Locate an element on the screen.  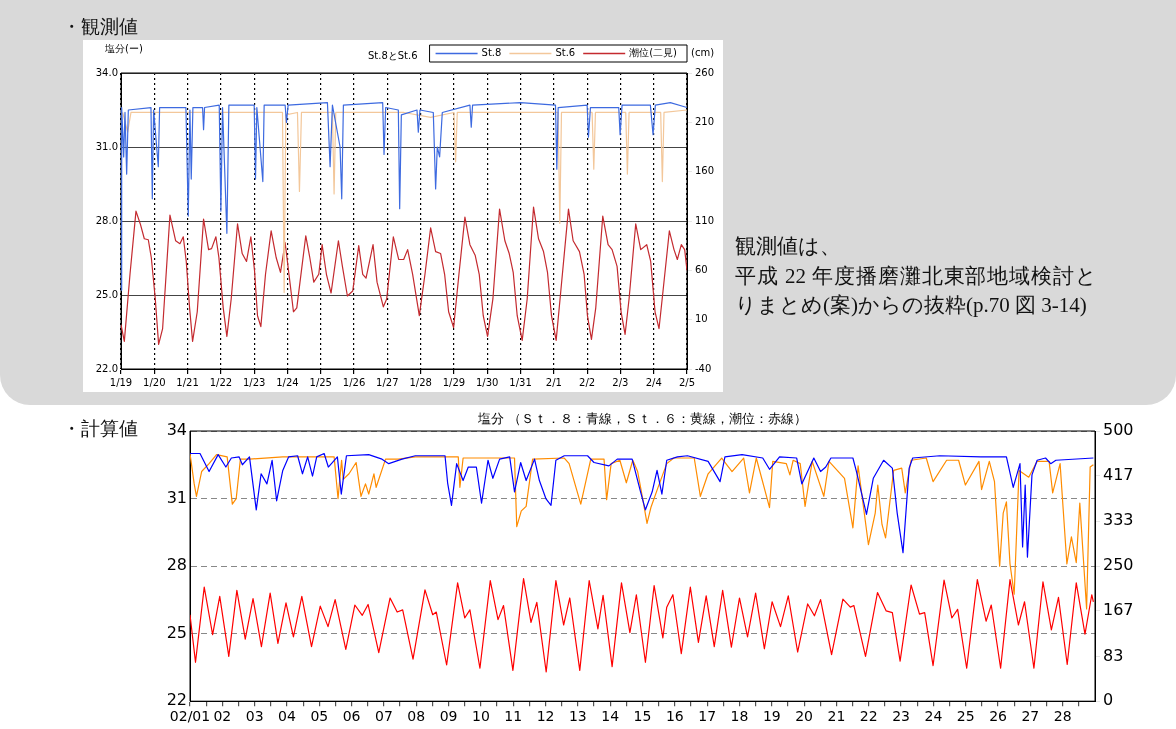
legend-title: St.8とSt.6 is located at coordinates (392, 56).